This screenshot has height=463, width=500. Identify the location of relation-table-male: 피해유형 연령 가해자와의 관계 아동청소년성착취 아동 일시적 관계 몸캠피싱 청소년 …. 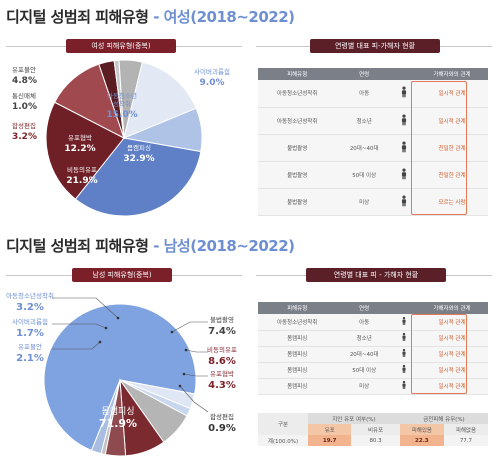
(373, 348).